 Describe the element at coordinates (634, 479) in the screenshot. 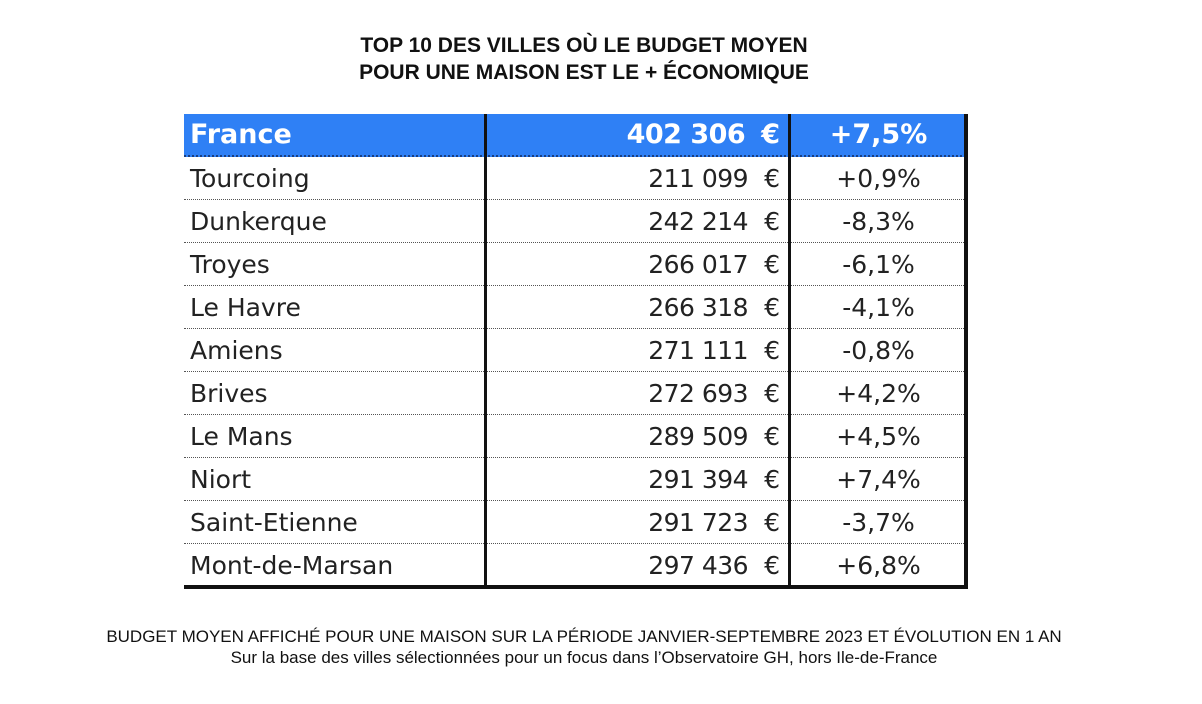

I see `price-cell: 291 394 €` at that location.